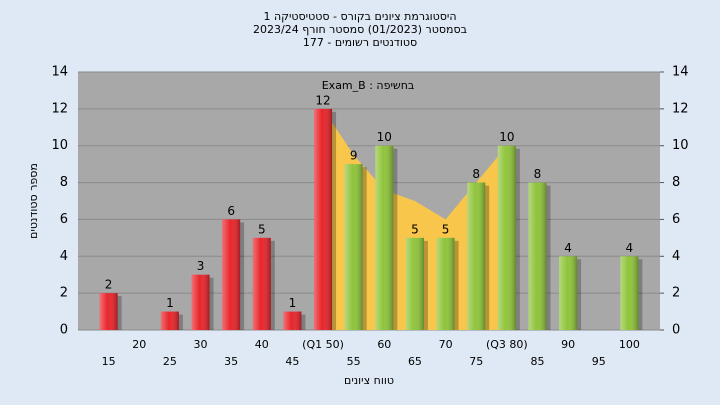 This screenshot has width=720, height=405. Describe the element at coordinates (360, 42) in the screenshot. I see `chart-subtitle: סטודנטים רשומים - 177` at that location.